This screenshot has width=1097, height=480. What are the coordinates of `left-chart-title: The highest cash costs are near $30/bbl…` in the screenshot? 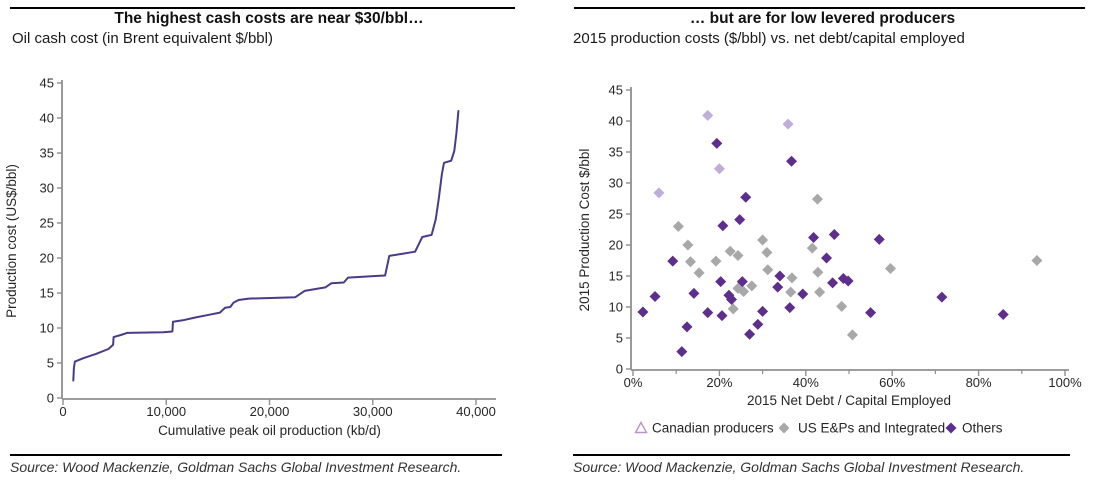 It's located at (269, 18).